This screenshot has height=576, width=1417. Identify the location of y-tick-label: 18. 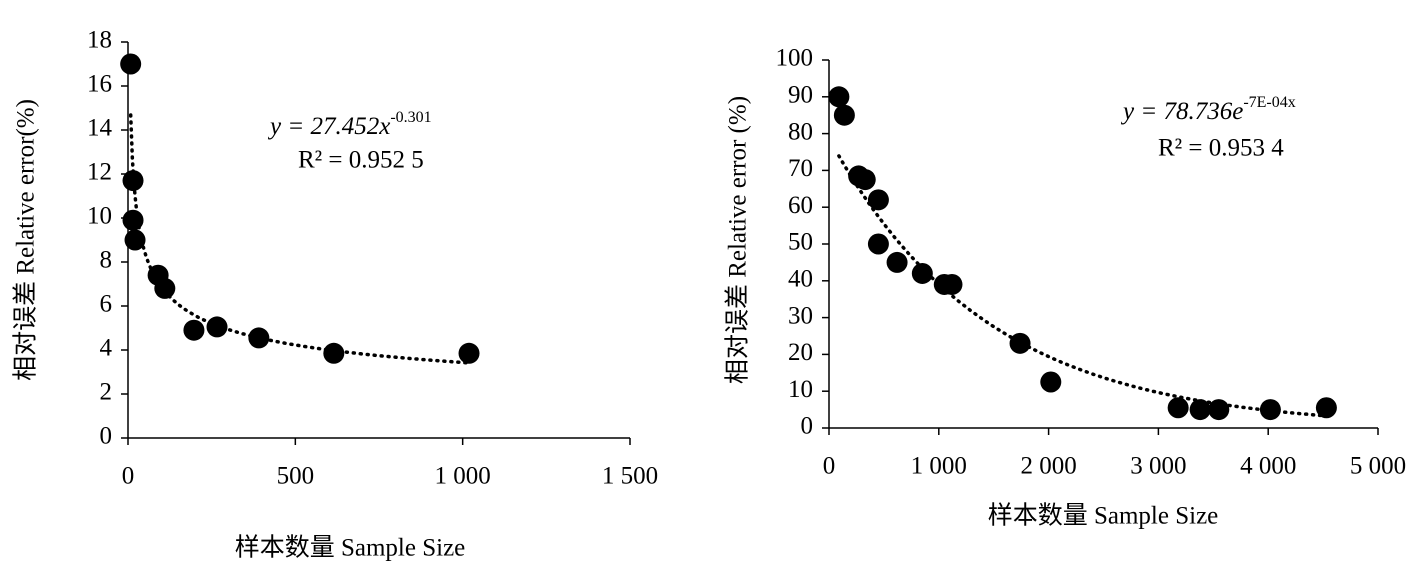
(99, 40).